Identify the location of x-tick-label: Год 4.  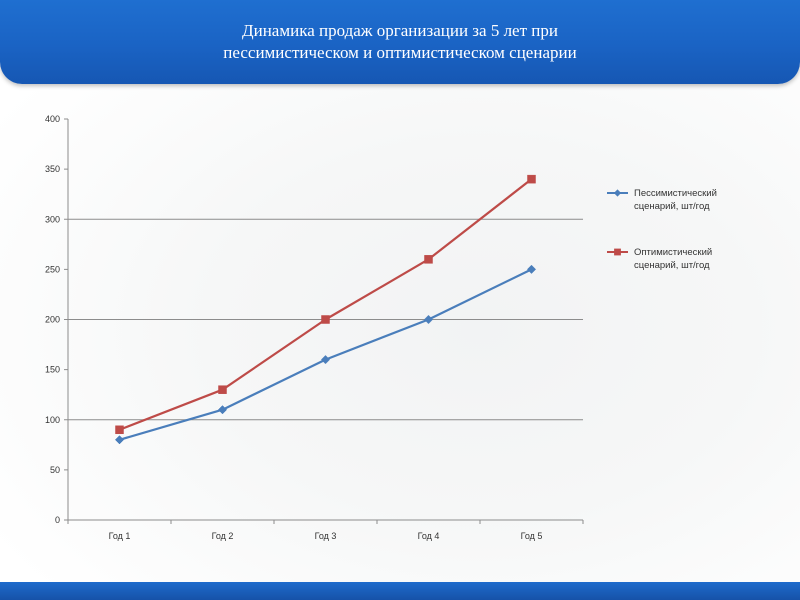
(429, 536).